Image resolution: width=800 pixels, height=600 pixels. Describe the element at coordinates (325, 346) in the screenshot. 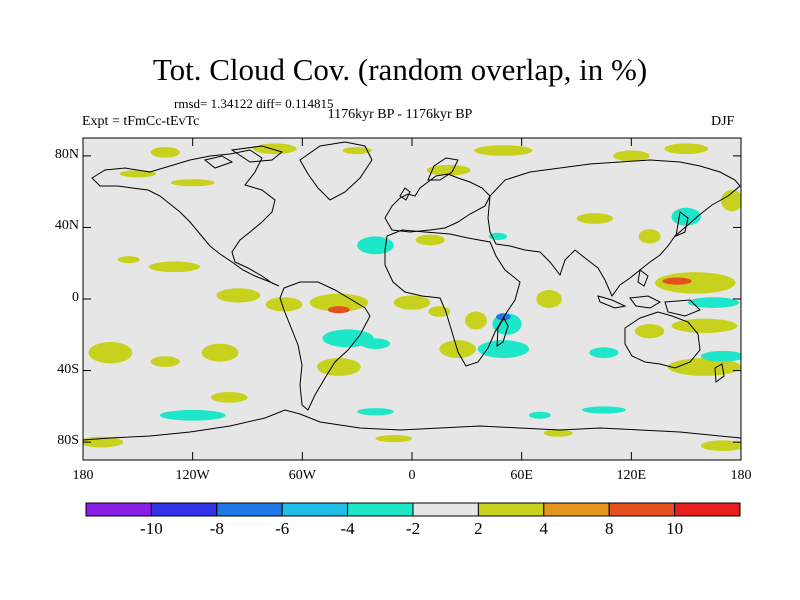

I see `coast-south-america` at that location.